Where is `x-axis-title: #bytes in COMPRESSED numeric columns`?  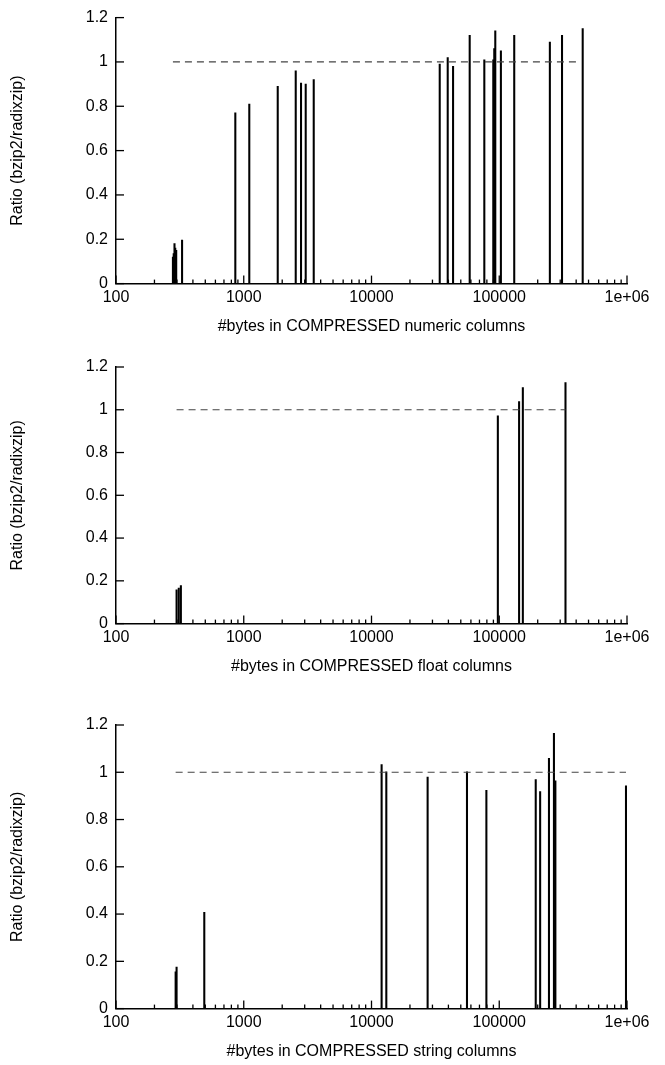
x-axis-title: #bytes in COMPRESSED numeric columns is located at coordinates (371, 325).